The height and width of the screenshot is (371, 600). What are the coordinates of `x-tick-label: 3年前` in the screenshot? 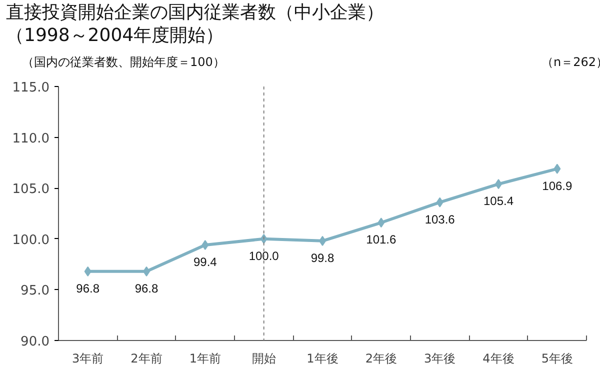 It's located at (88, 359).